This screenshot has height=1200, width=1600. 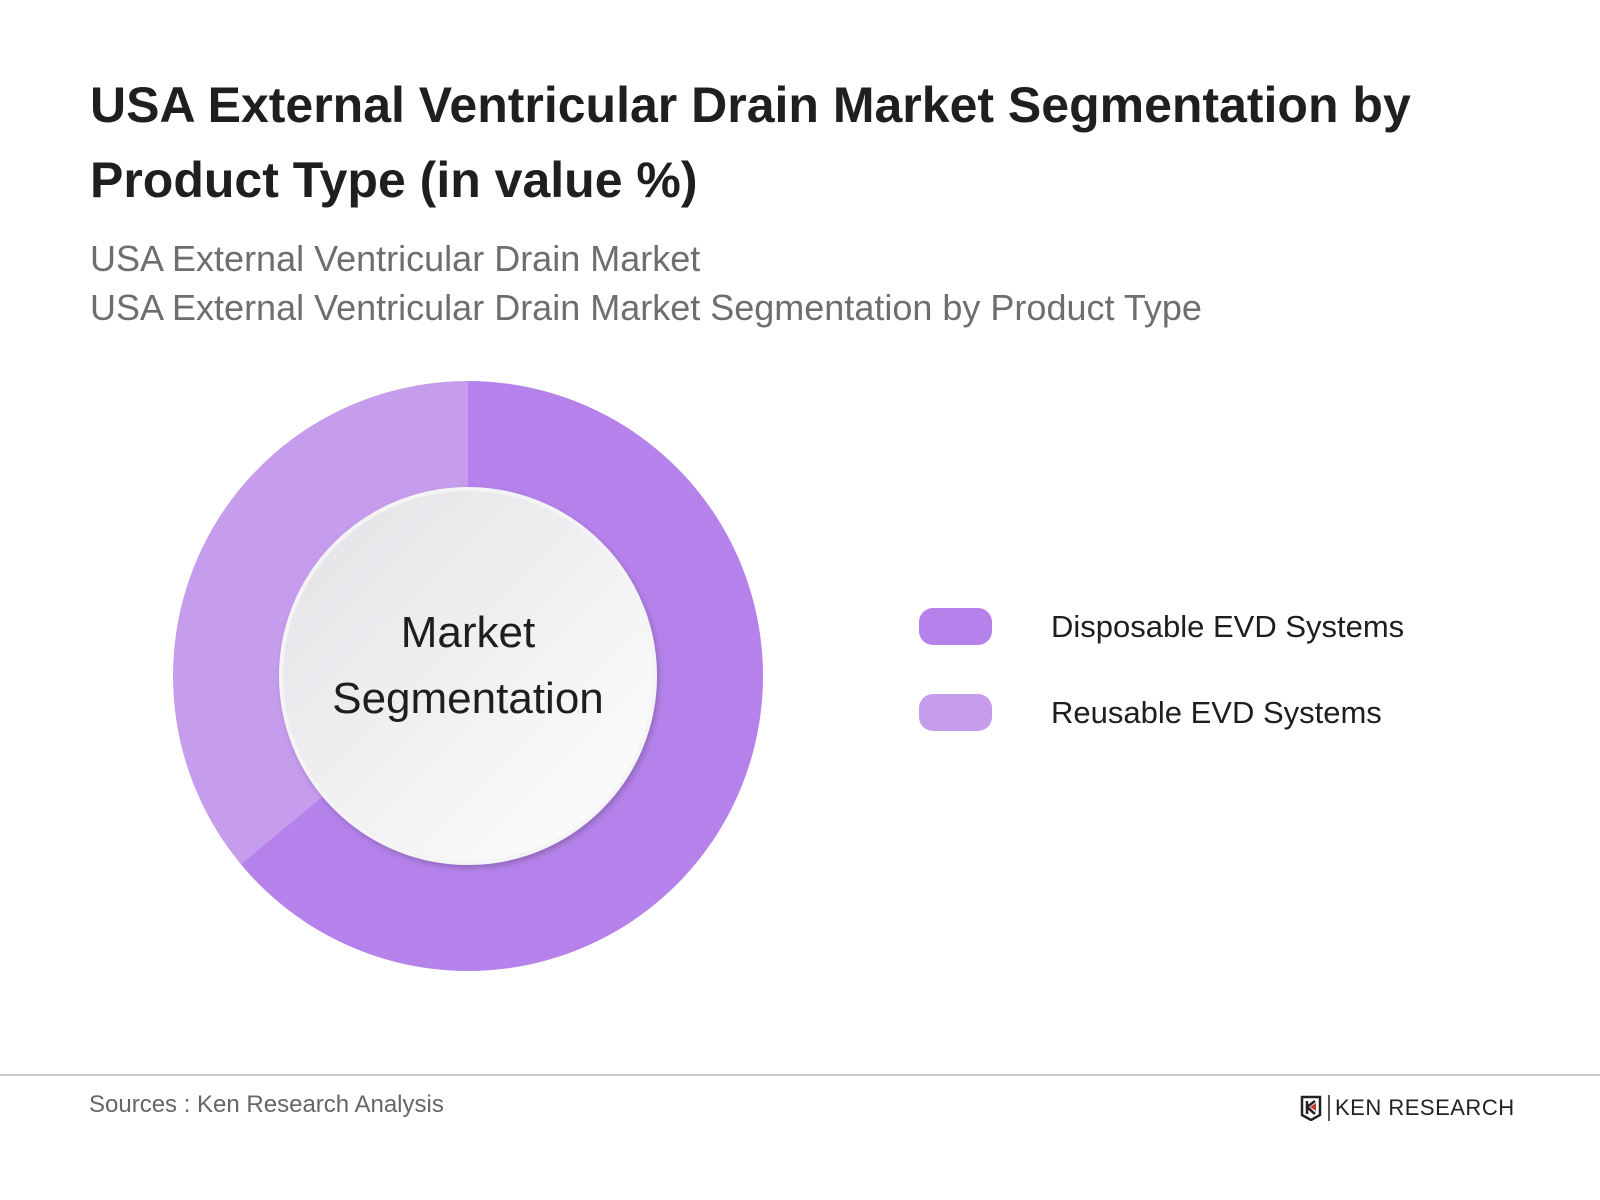 I want to click on subtitle-1: USA External Ventricular Drain Market, so click(x=395, y=258).